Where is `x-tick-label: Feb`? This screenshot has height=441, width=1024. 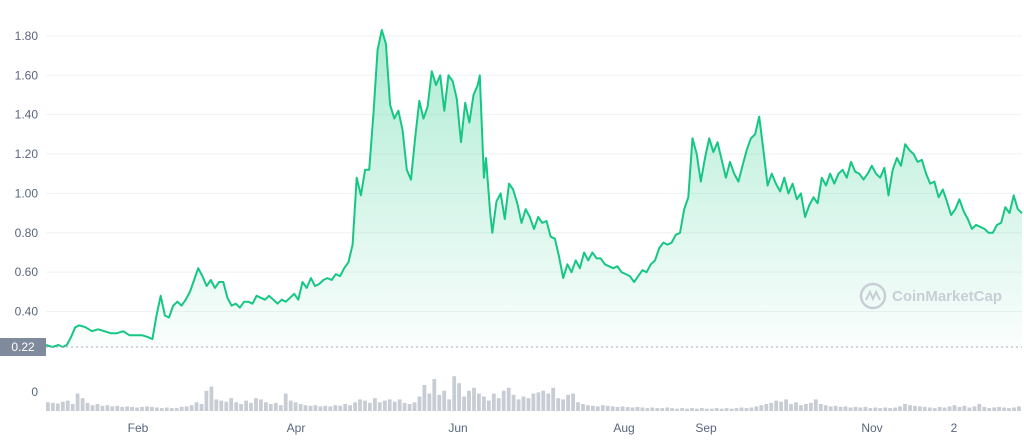
x-tick-label: Feb is located at coordinates (138, 428).